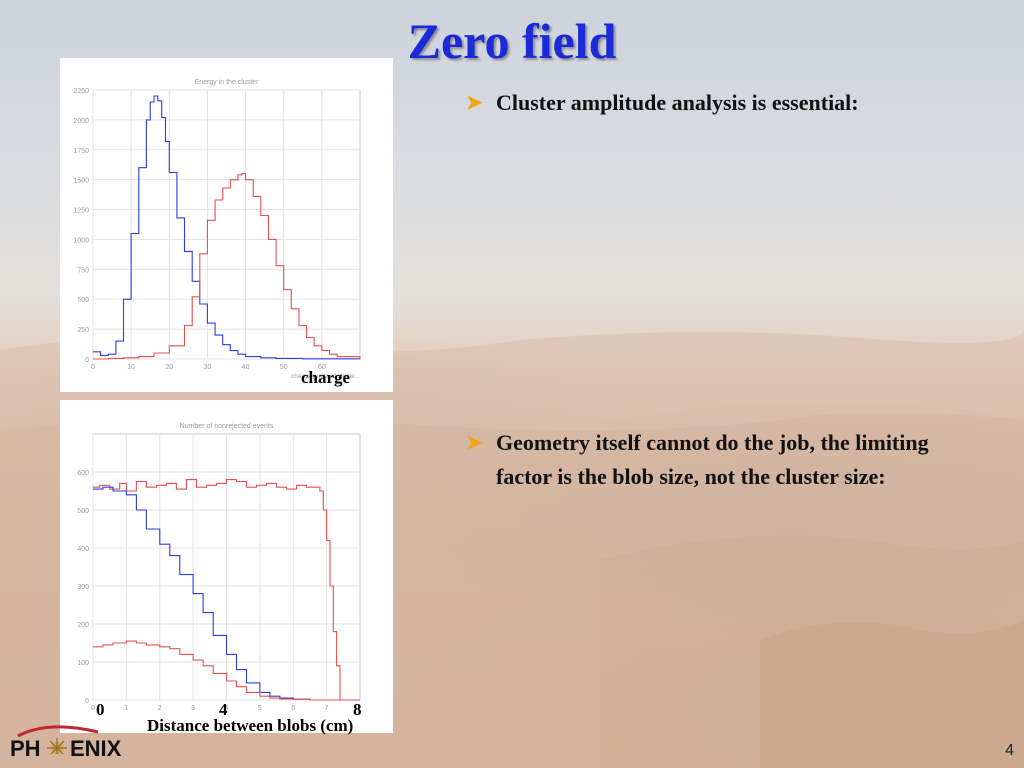 This screenshot has width=1024, height=768. I want to click on y-tick-label: 1000, so click(81, 240).